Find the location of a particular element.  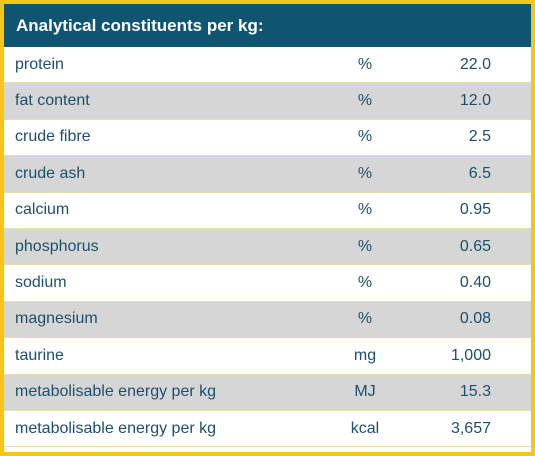

constituent-value: 22.0 is located at coordinates (466, 65).